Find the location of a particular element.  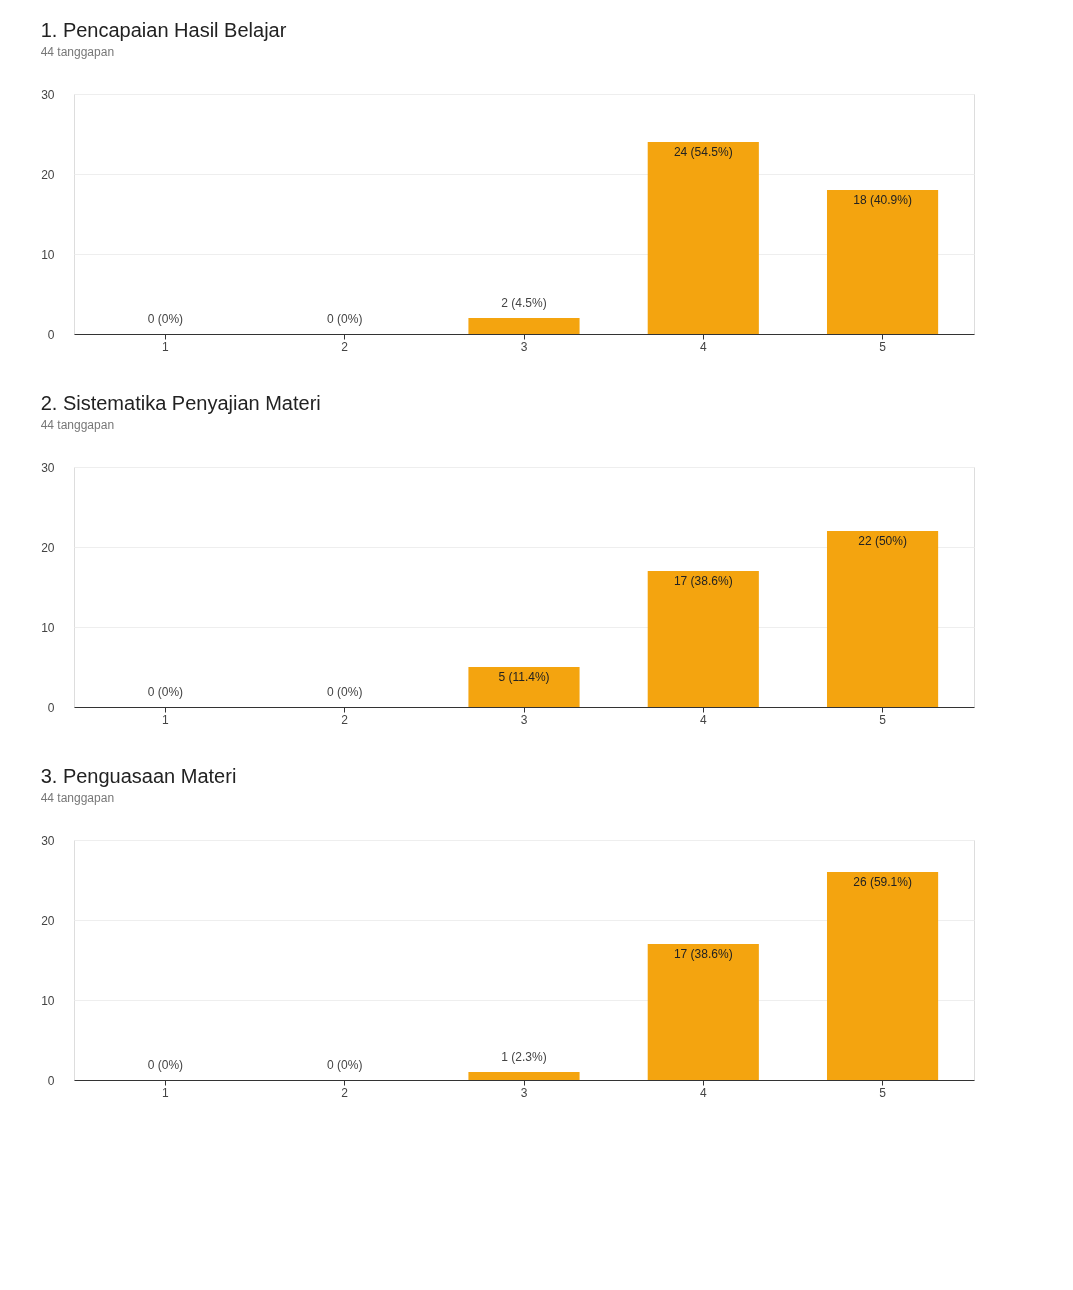

data-label: 24 (54.5%) is located at coordinates (703, 152).